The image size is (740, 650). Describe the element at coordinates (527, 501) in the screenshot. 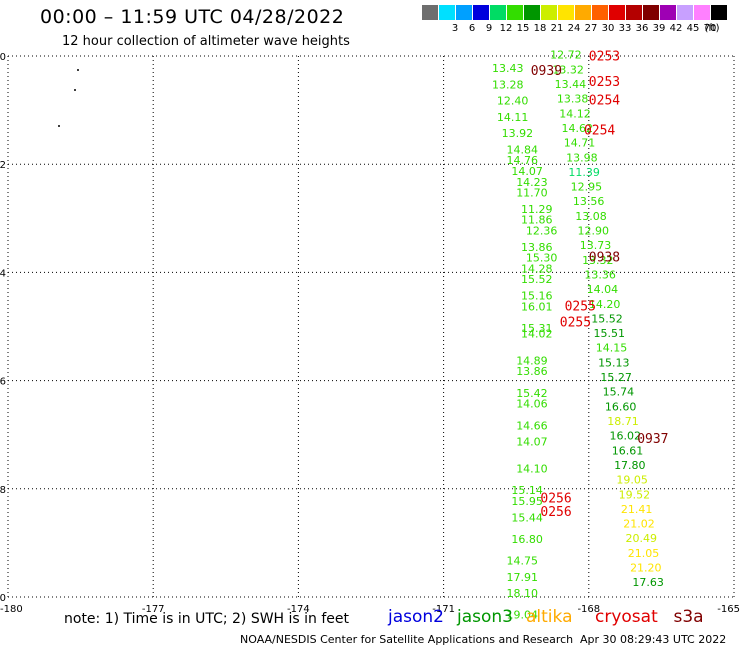

I see `swh-value: 15.95` at that location.